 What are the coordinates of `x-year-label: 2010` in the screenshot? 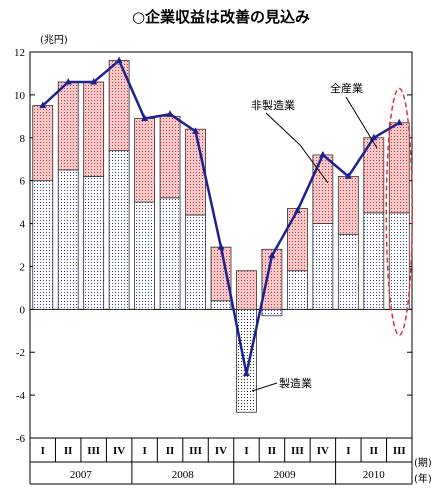 It's located at (374, 475).